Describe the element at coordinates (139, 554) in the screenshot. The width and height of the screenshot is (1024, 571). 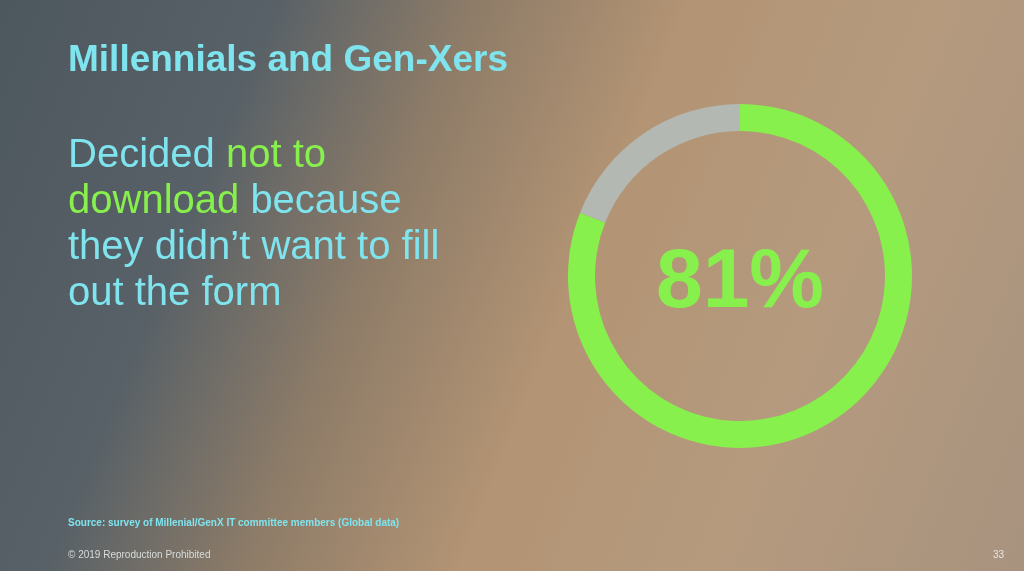
I see `text: © 2019 Reproduction Prohibited` at that location.